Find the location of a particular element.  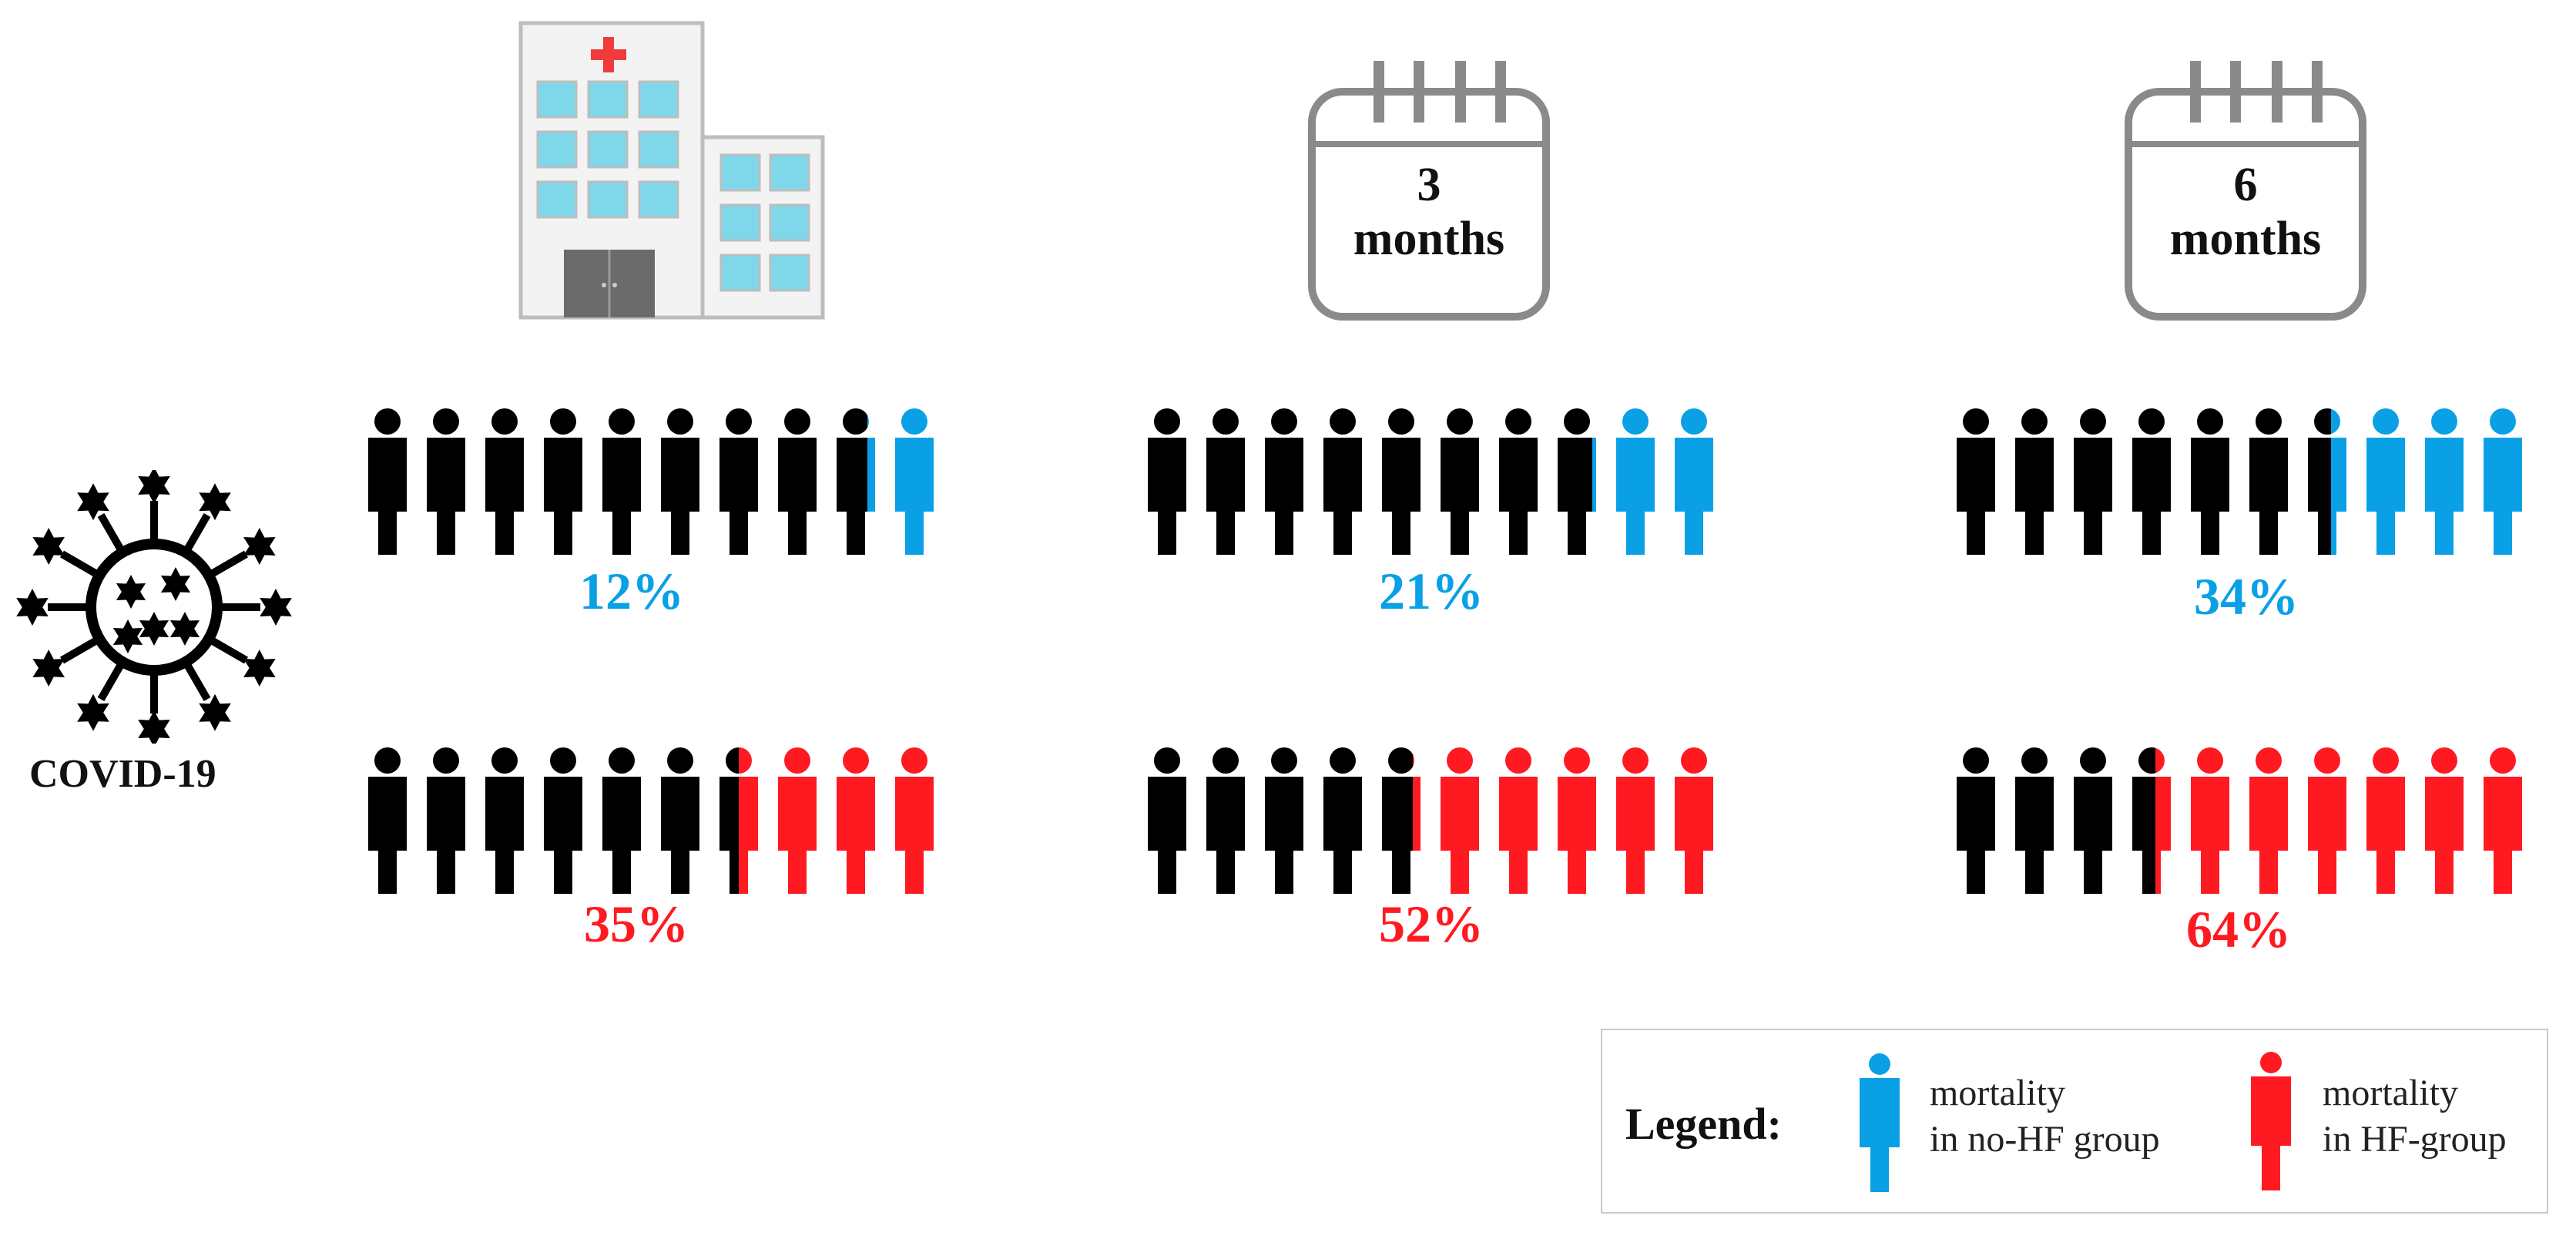

legend-no-hf-line1: mortality is located at coordinates (1997, 1093).